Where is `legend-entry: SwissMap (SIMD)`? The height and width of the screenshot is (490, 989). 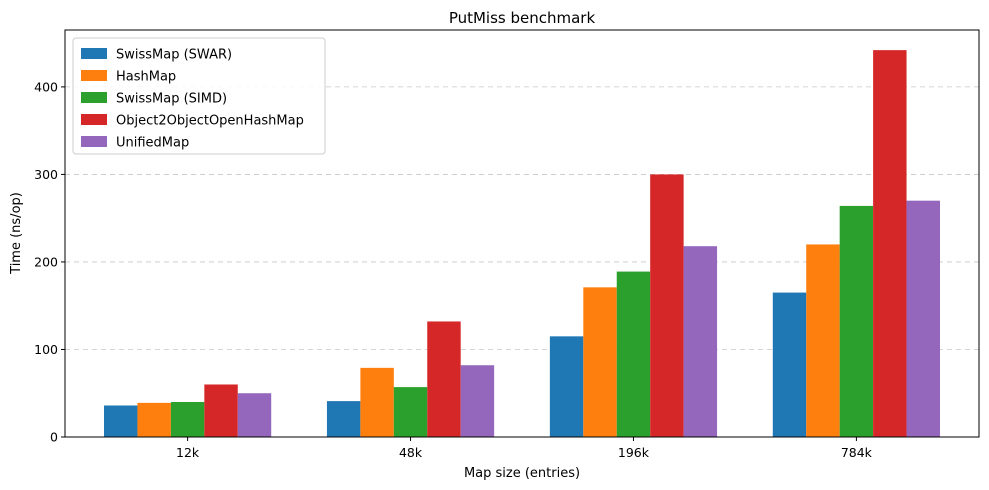 legend-entry: SwissMap (SIMD) is located at coordinates (171, 99).